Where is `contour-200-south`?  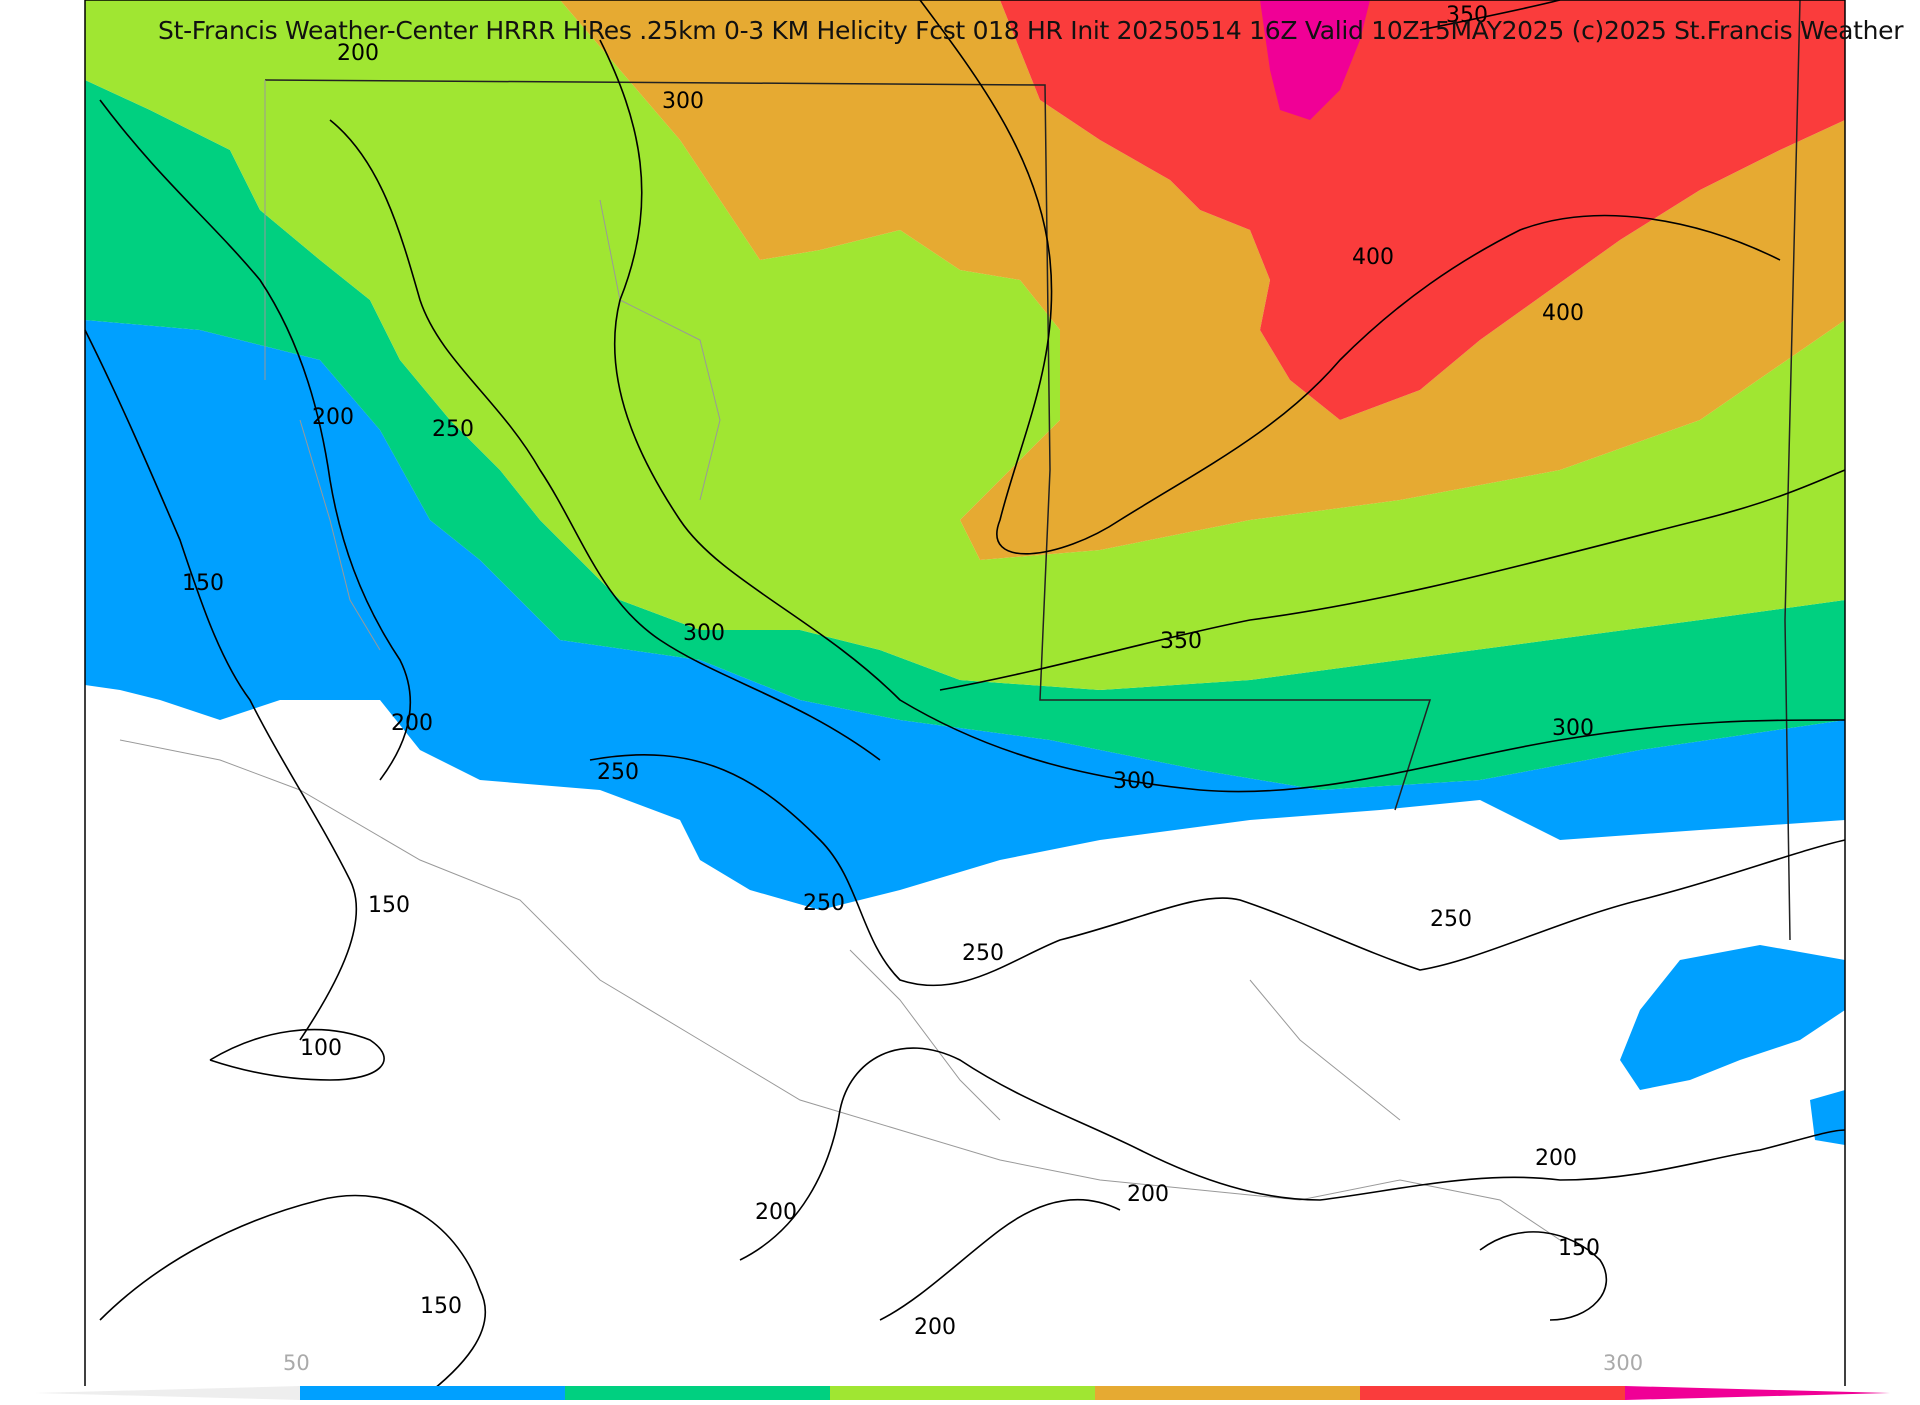
contour-200-south is located at coordinates (1292, 1154).